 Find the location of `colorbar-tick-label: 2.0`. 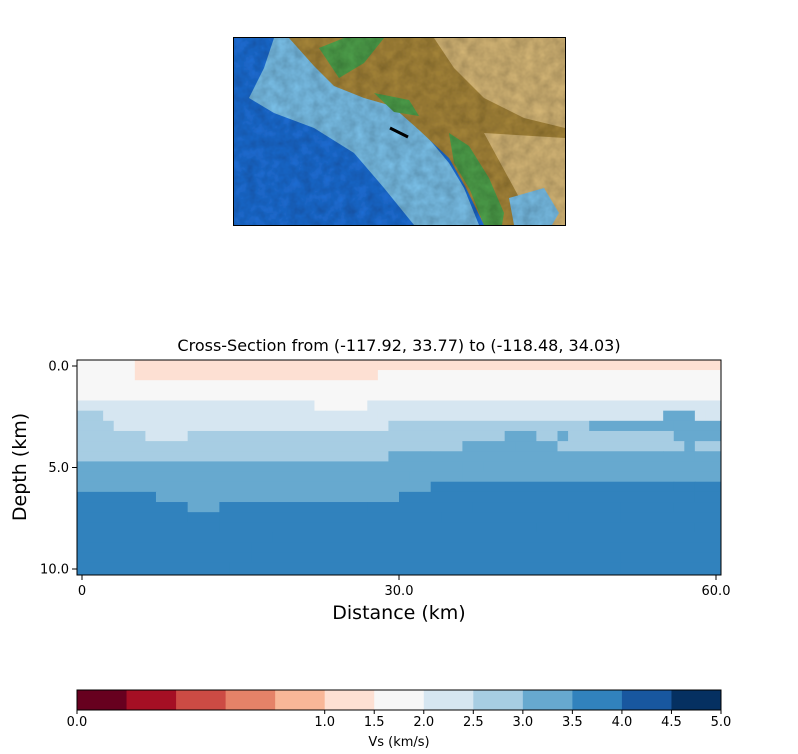

colorbar-tick-label: 2.0 is located at coordinates (423, 722).